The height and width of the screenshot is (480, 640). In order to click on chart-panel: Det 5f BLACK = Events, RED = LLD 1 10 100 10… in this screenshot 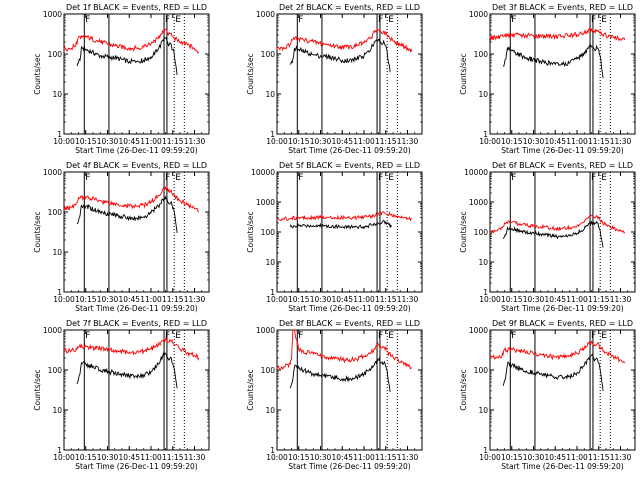, I will do `click(334, 237)`.